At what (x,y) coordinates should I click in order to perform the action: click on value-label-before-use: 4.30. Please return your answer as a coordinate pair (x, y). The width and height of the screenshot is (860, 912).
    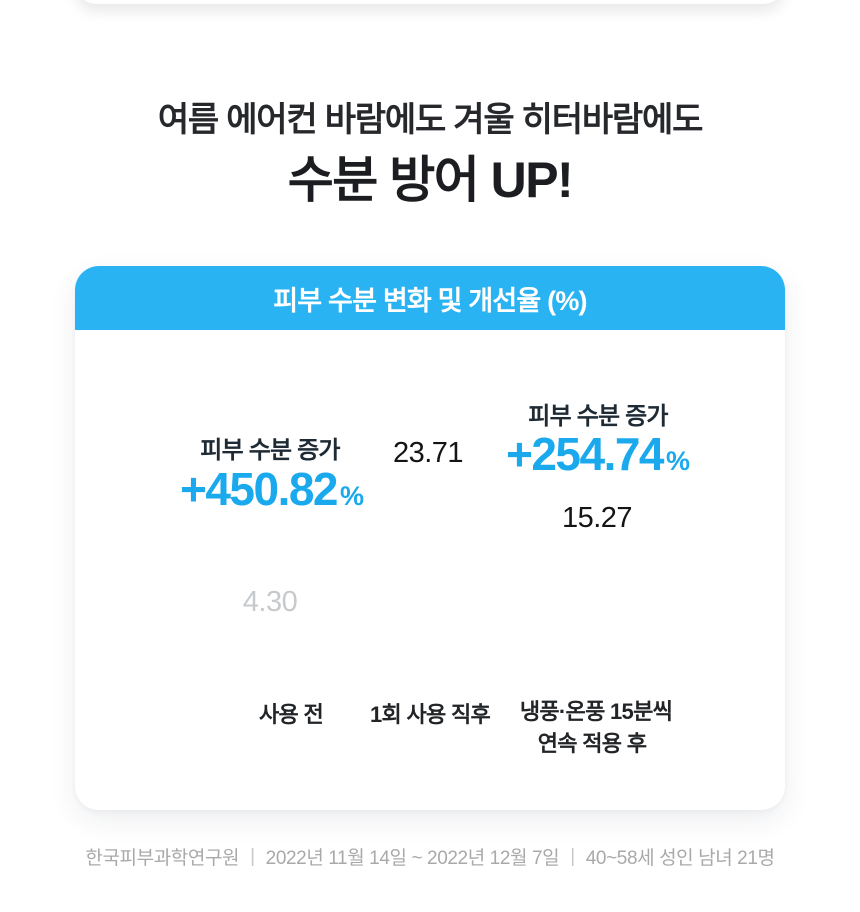
    Looking at the image, I should click on (270, 602).